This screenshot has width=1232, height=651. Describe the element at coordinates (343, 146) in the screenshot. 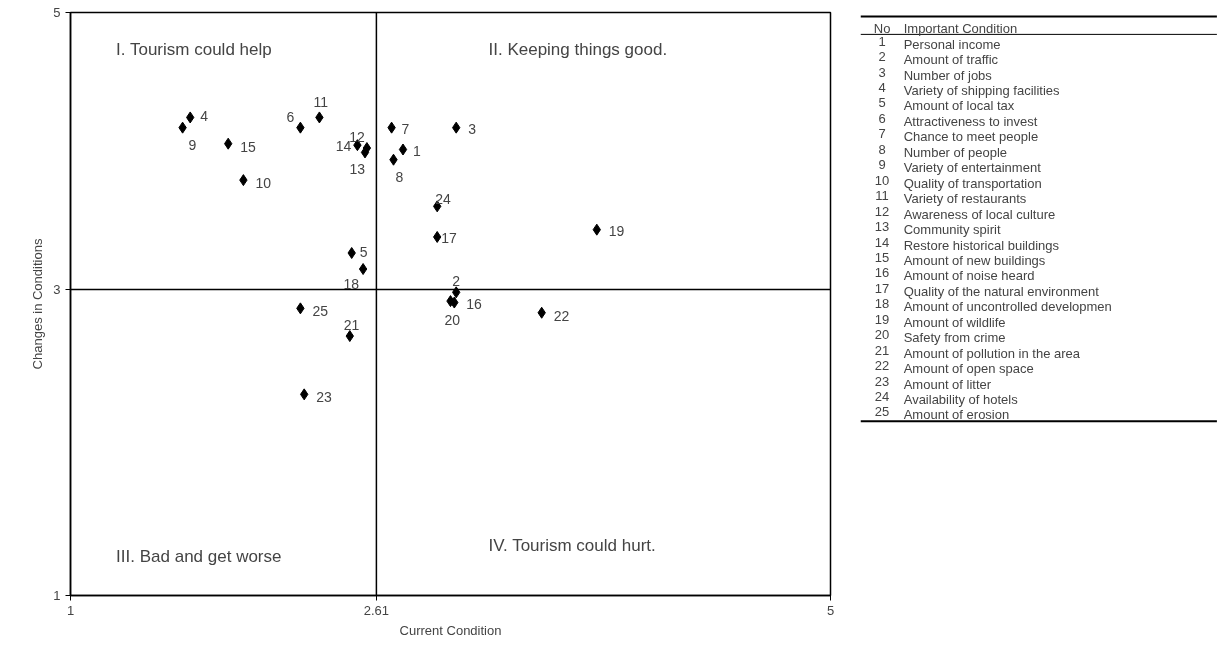

I see `annotation: 14` at that location.